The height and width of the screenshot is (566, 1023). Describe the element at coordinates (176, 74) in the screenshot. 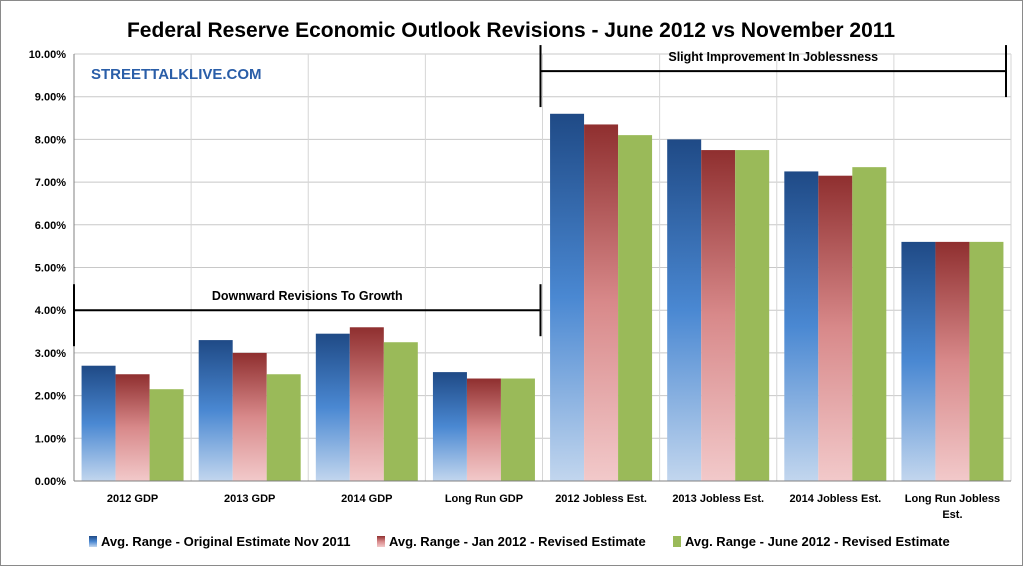

I see `watermark-text: STREETTALKLIVE.COM` at that location.